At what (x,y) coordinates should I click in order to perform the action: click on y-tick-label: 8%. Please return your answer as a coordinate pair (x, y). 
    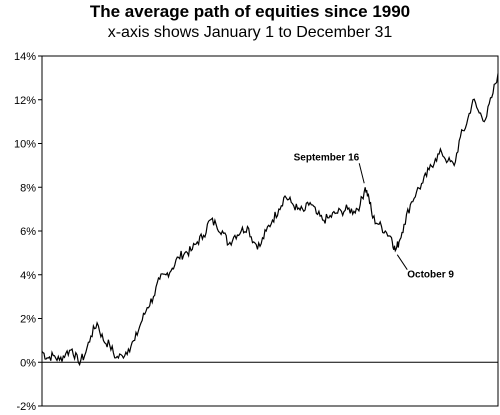
    Looking at the image, I should click on (28, 188).